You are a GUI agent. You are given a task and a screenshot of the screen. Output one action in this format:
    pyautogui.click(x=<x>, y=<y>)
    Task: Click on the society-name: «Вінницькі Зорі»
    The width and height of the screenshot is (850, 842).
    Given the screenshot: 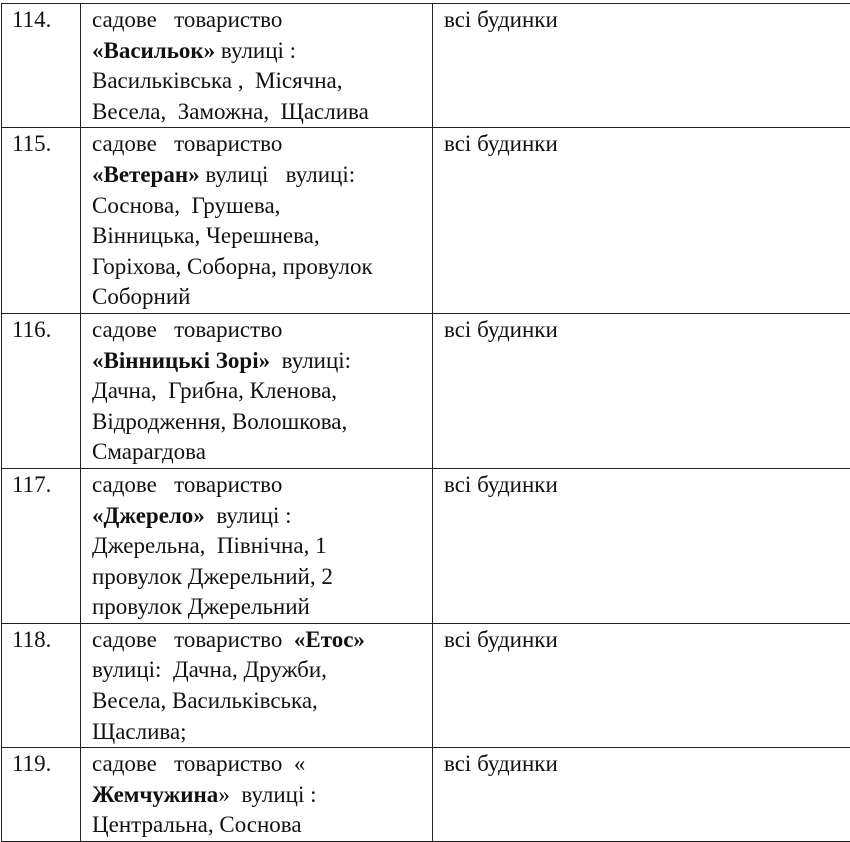 What is the action you would take?
    pyautogui.click(x=181, y=360)
    